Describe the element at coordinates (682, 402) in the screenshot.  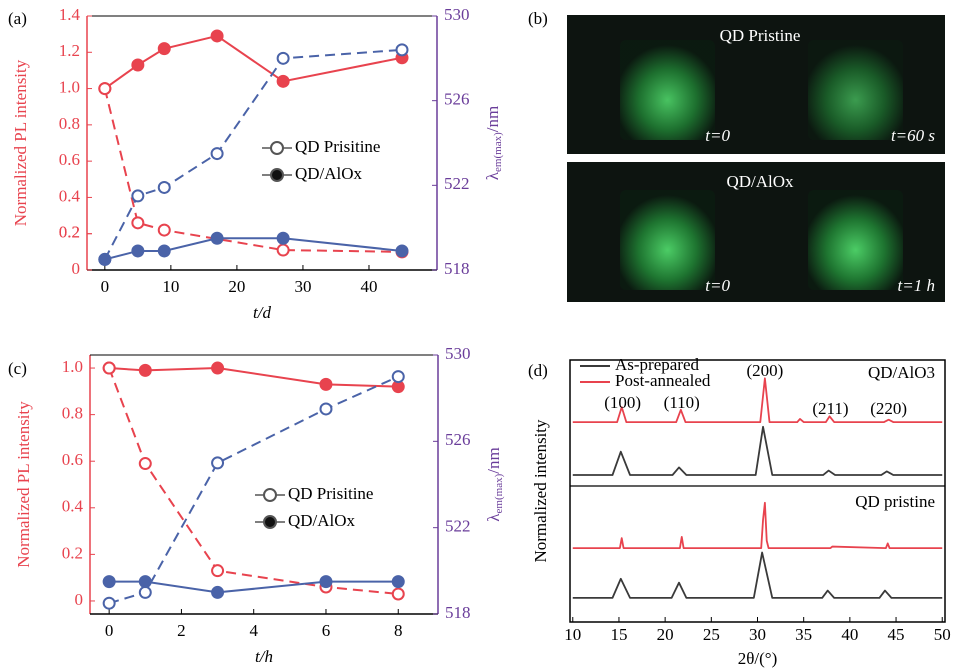
I see `annotation: (110)` at that location.